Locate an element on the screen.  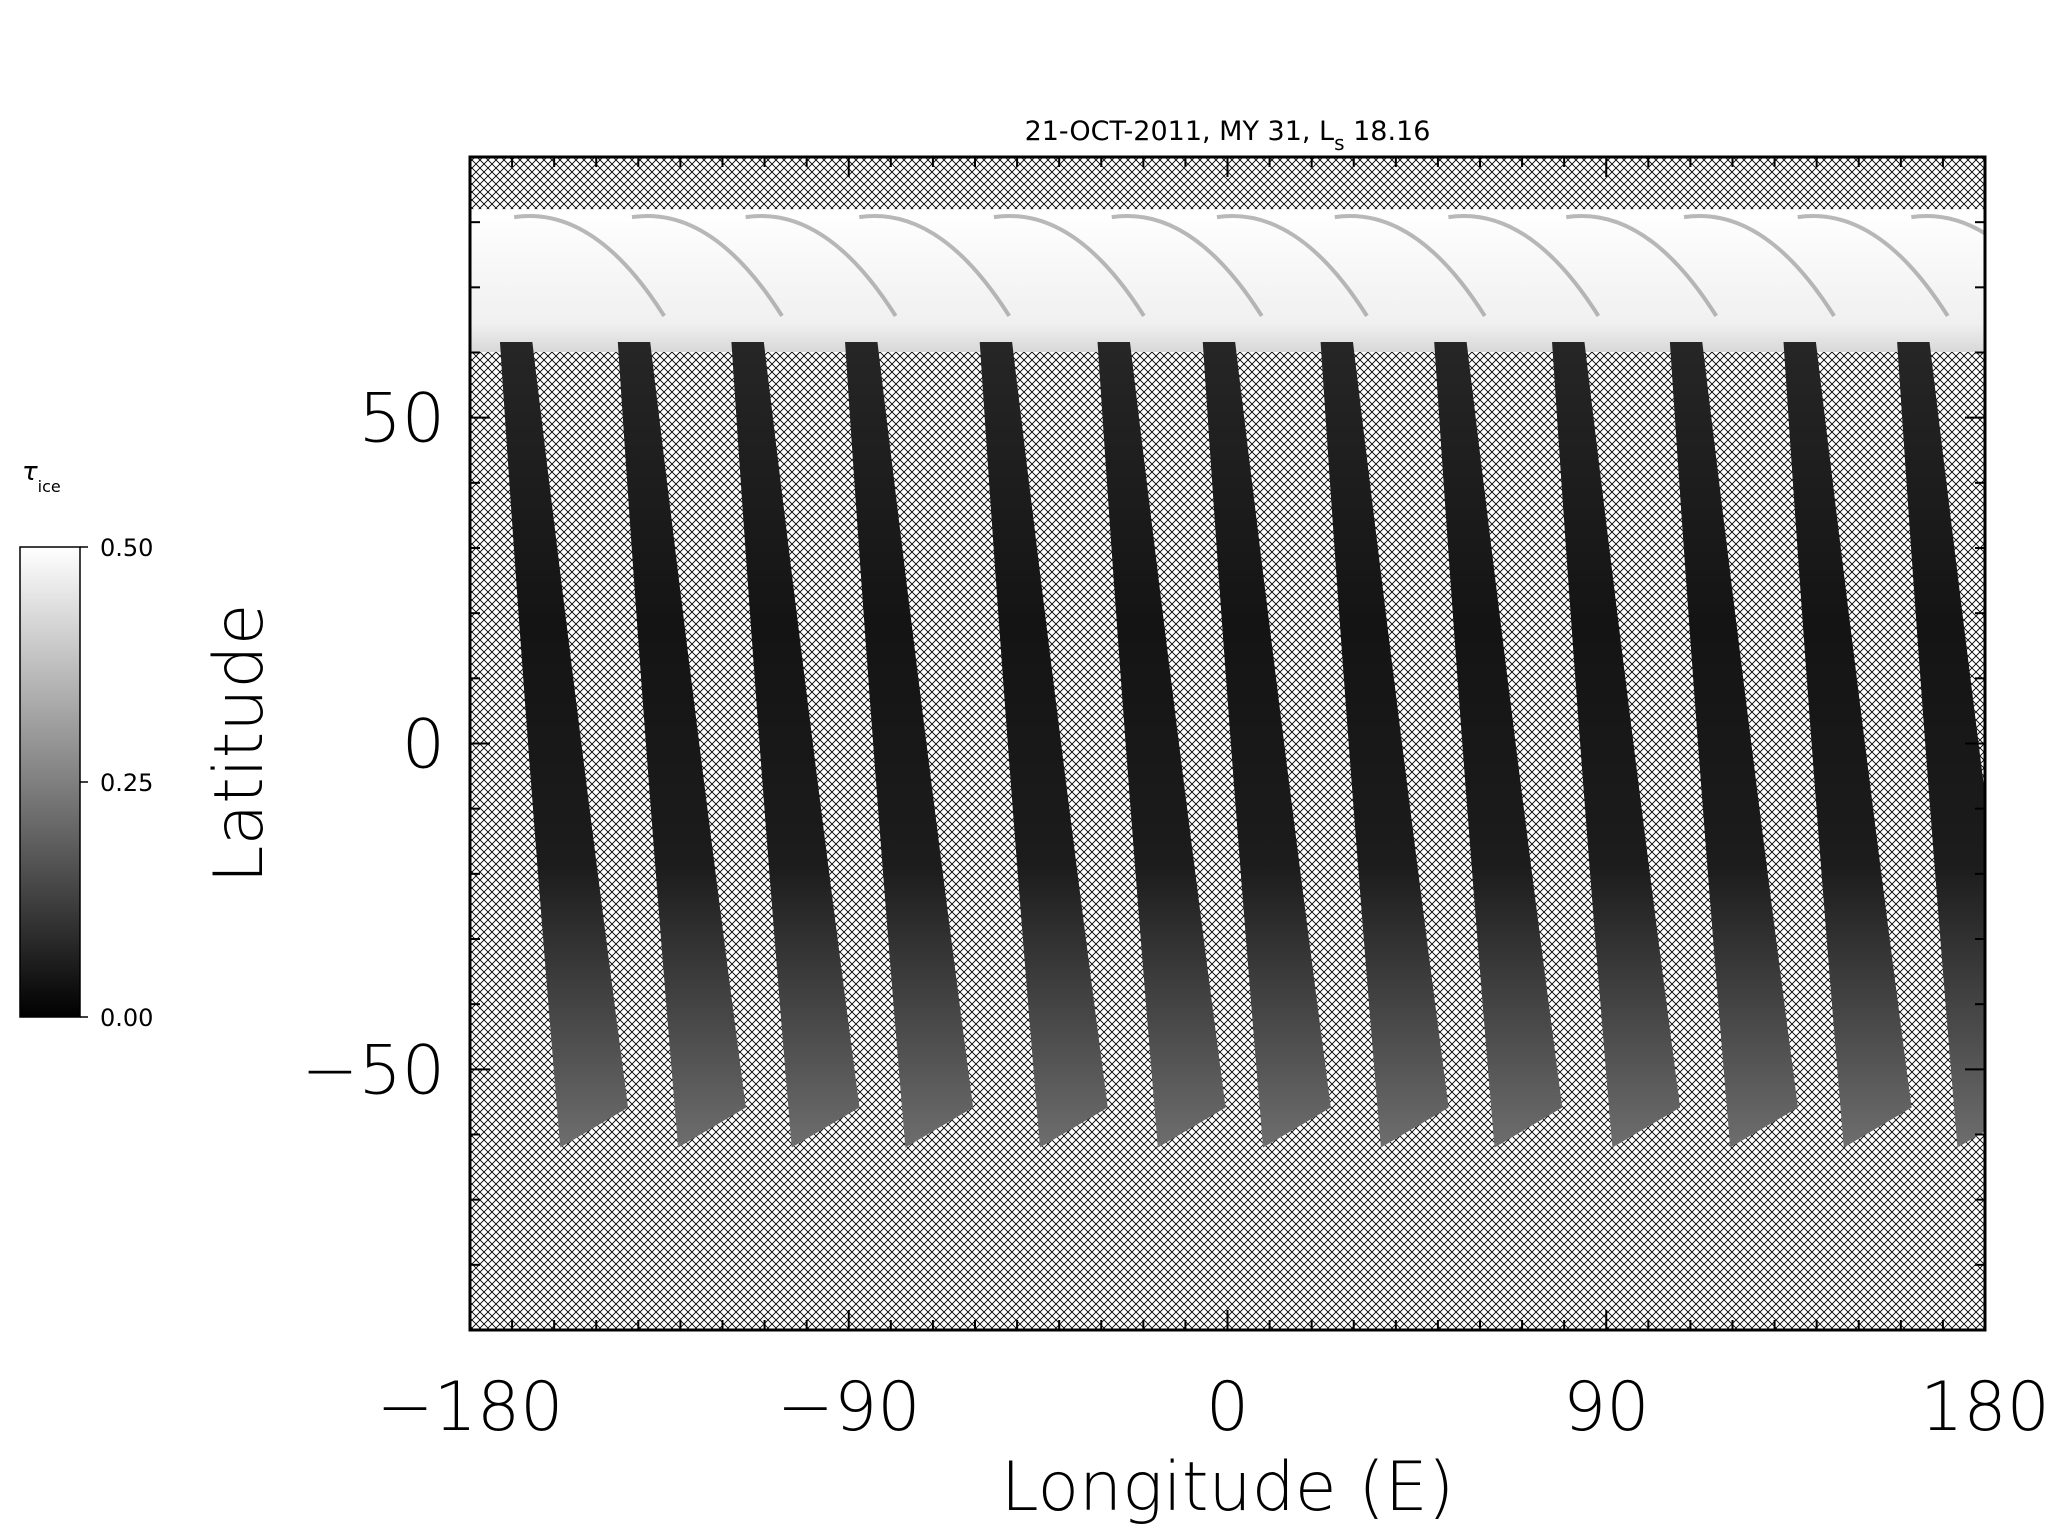
y-axis-label: Latitude is located at coordinates (239, 744).